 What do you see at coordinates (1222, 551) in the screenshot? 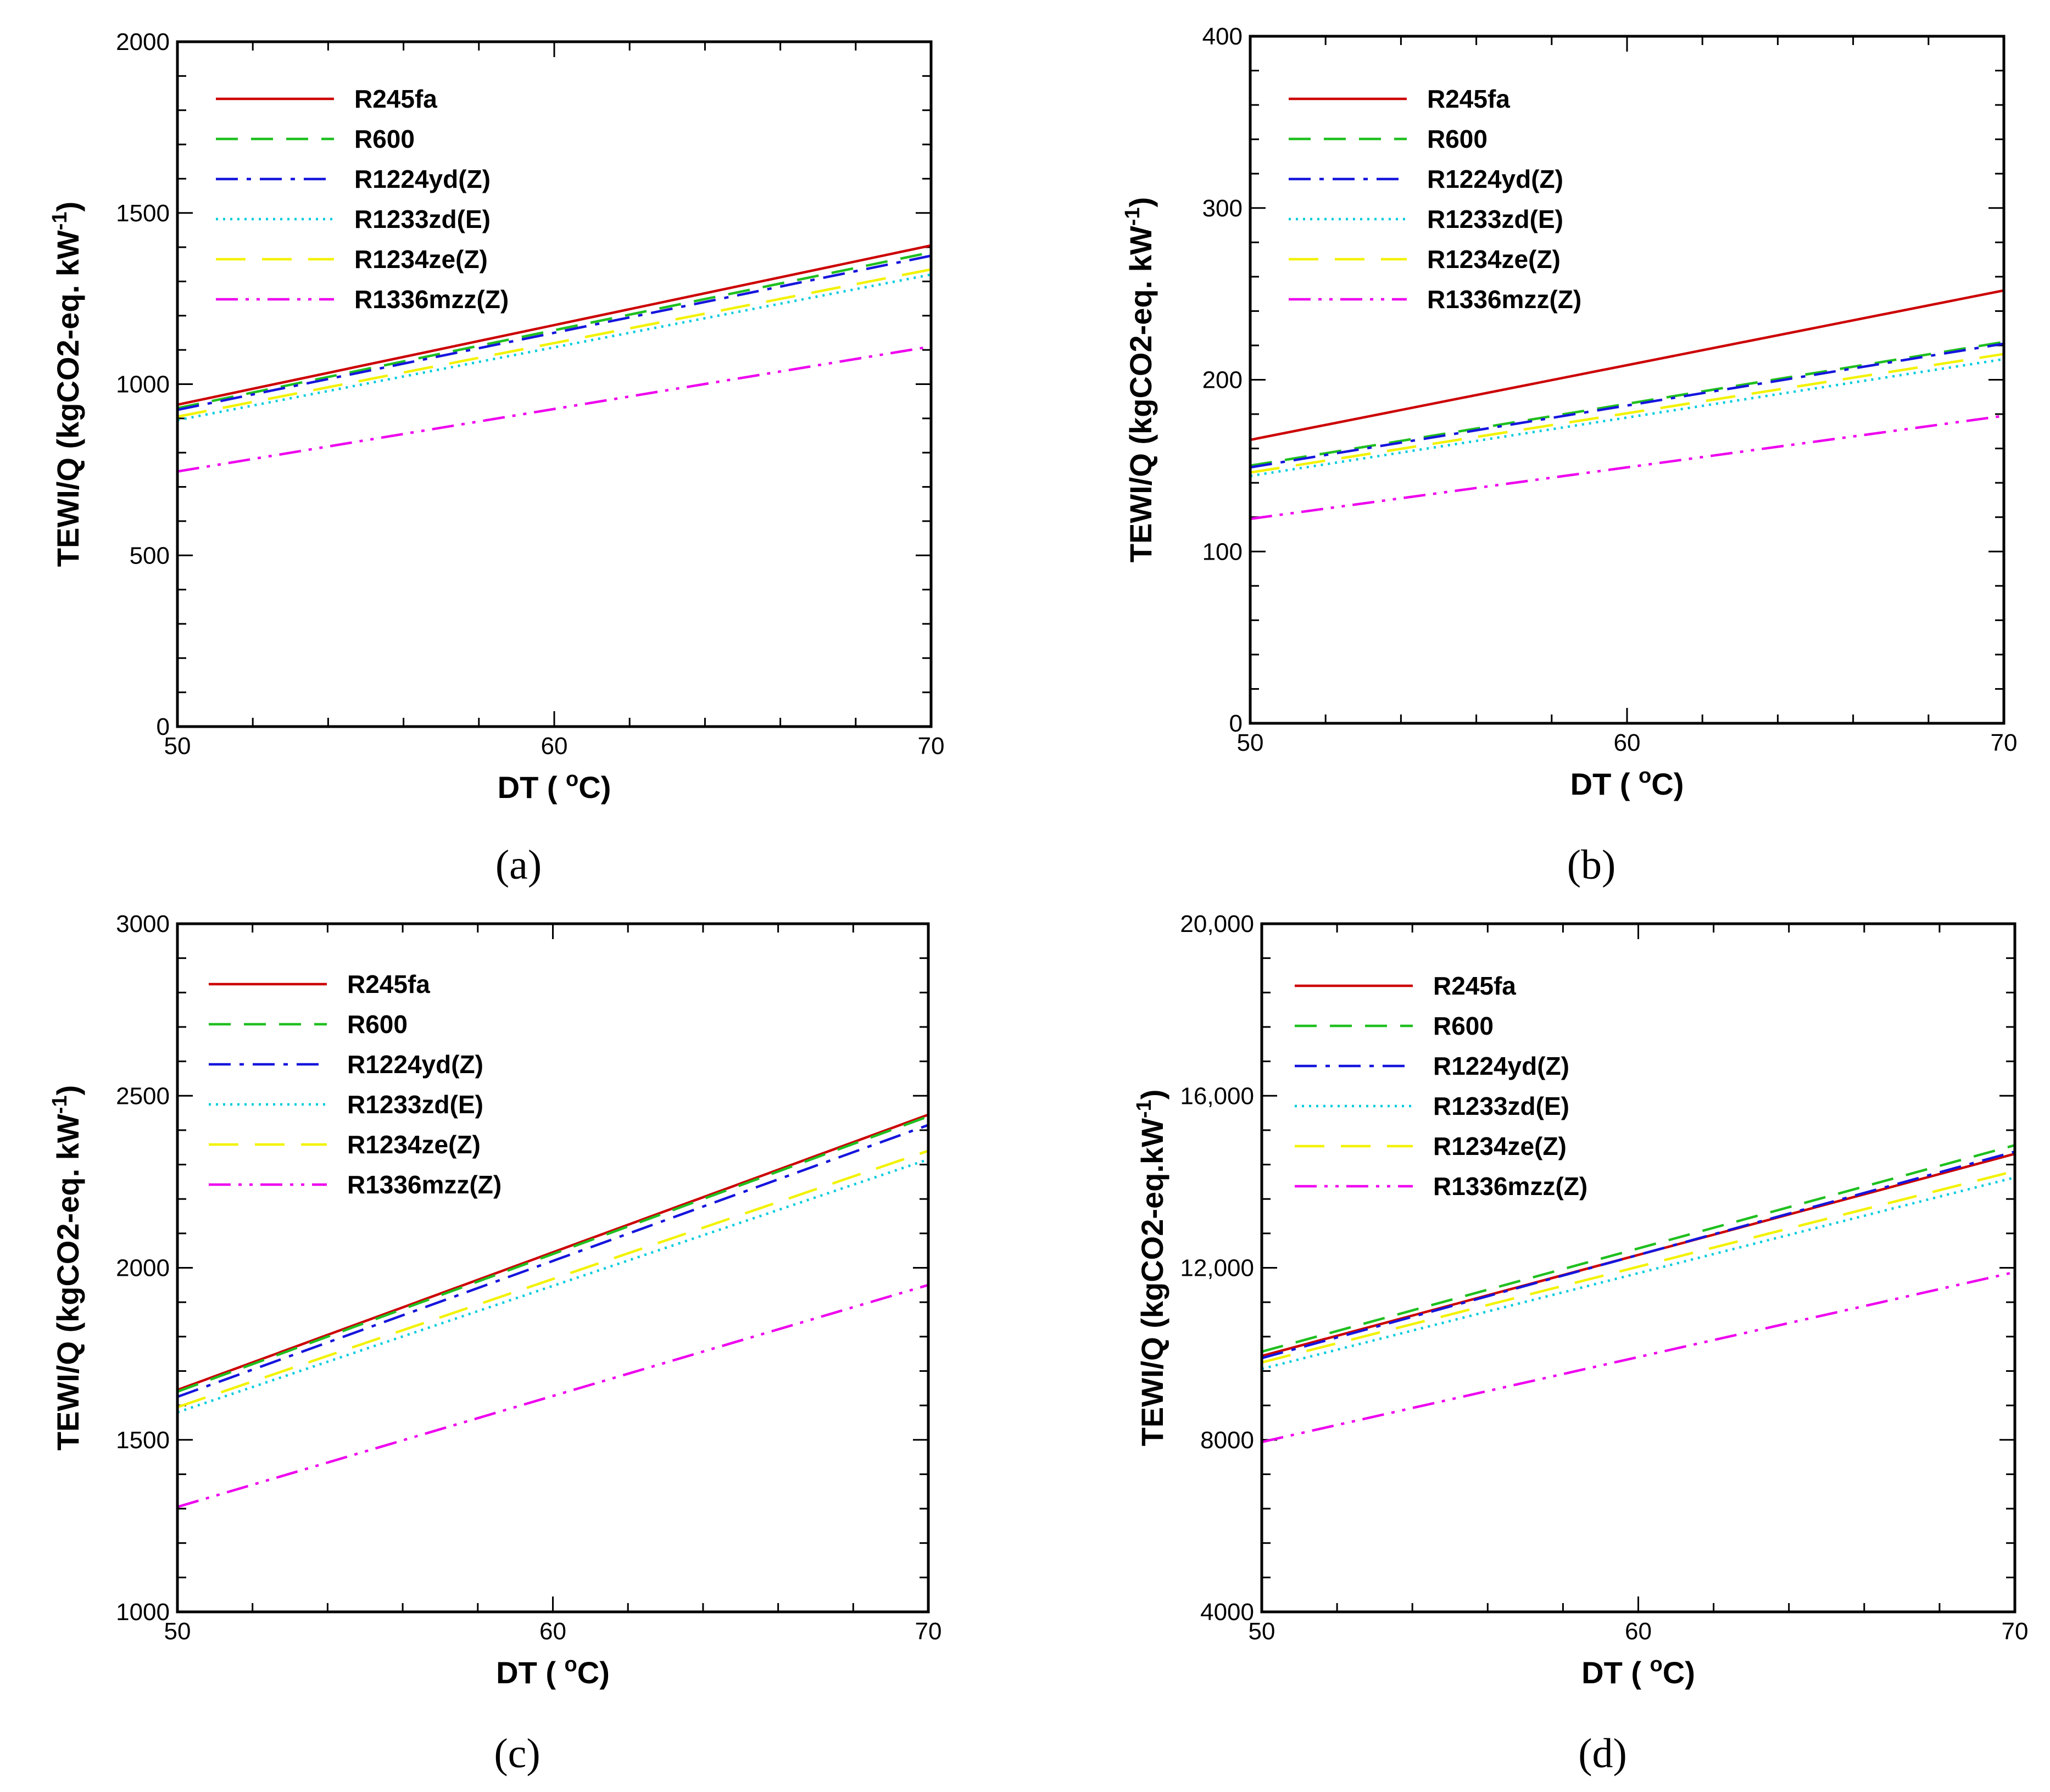
I see `y-tick-label: 100` at bounding box center [1222, 551].